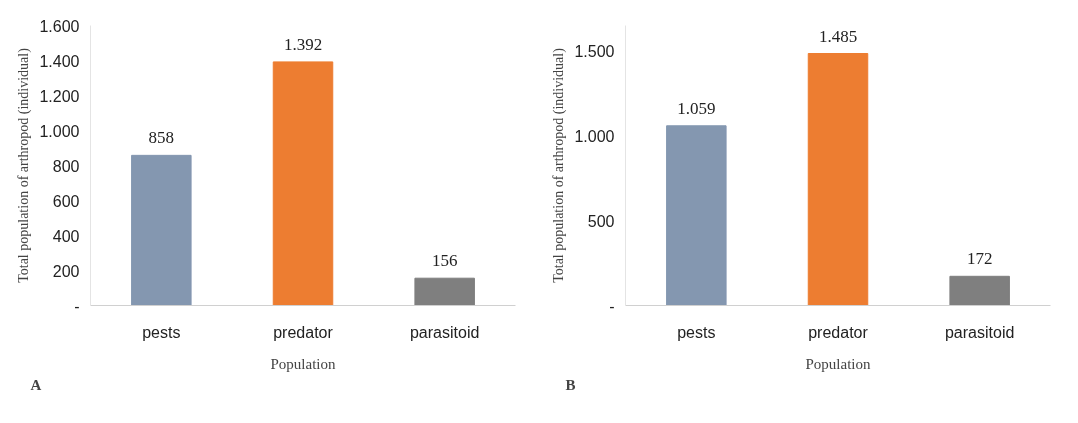 The height and width of the screenshot is (423, 1078). Describe the element at coordinates (59, 26) in the screenshot. I see `y-tick-label: 1.600` at that location.